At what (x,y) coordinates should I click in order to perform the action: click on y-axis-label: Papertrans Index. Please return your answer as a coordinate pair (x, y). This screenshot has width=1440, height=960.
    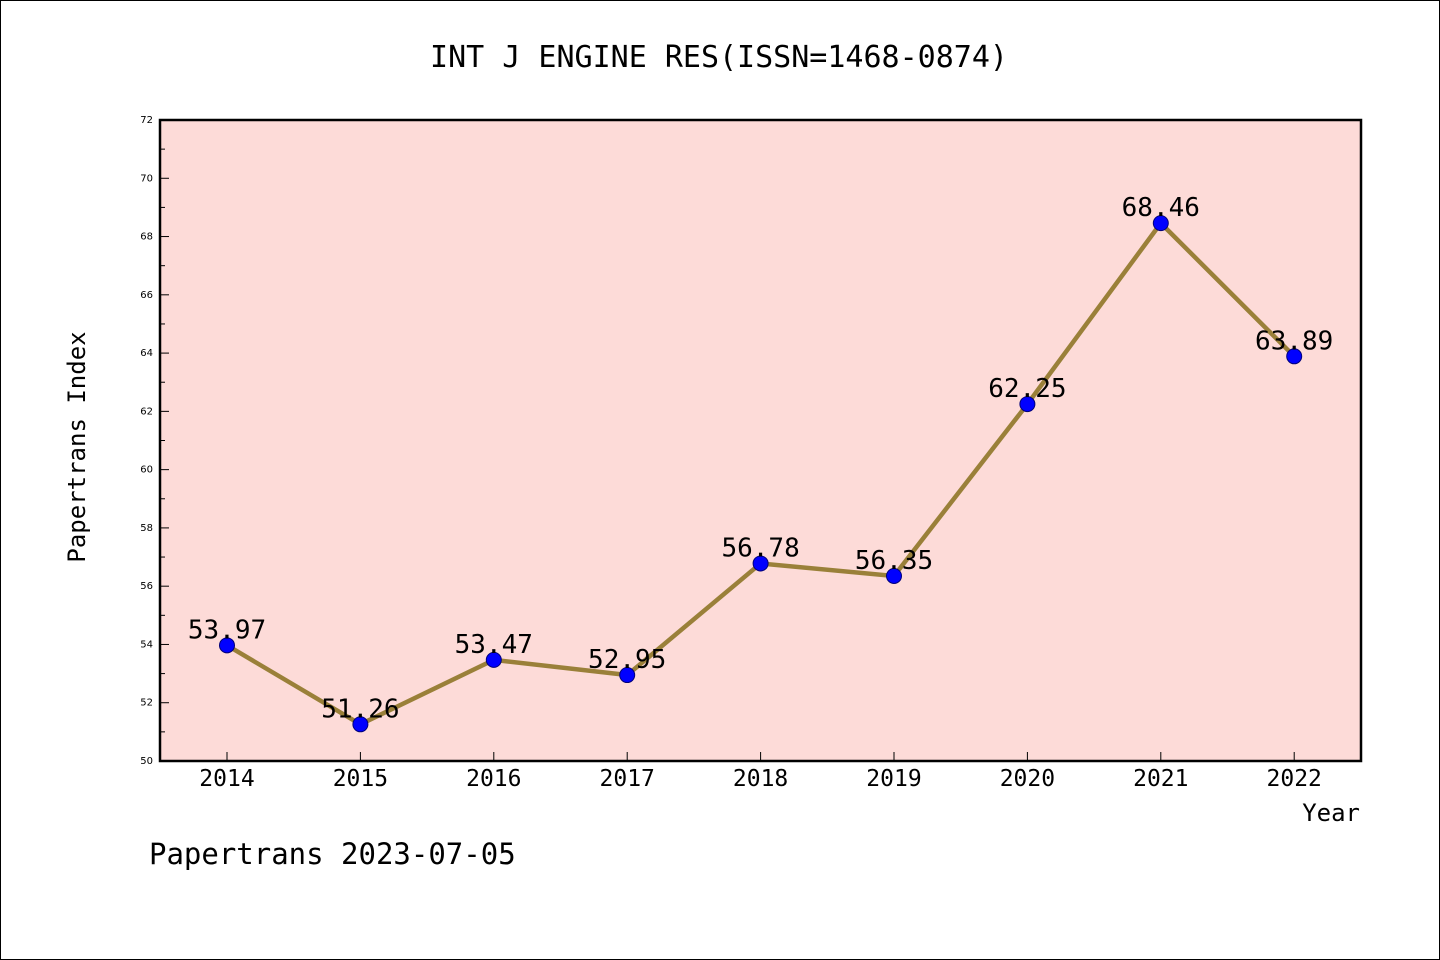
    Looking at the image, I should click on (77, 446).